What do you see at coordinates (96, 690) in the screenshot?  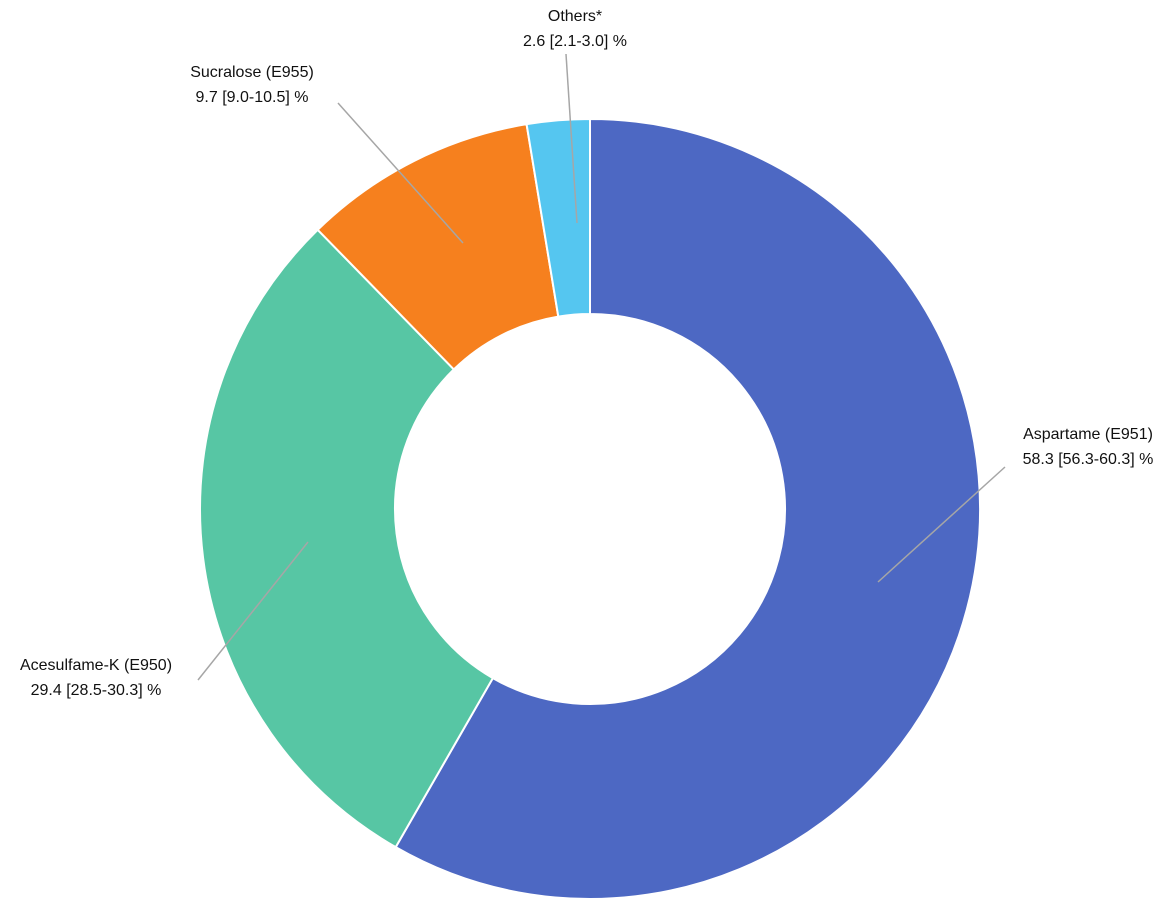 I see `slice-label-acesulfame-value: 29.4 [28.5-30.3] %` at bounding box center [96, 690].